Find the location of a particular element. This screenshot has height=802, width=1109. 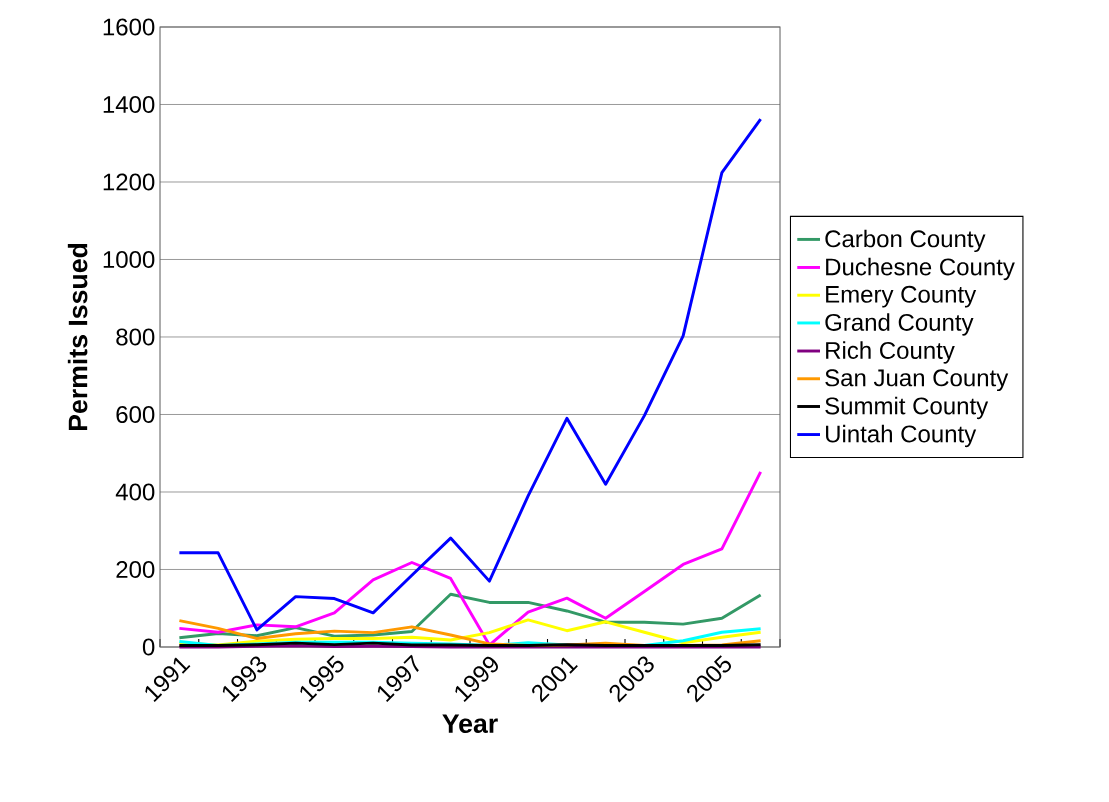

legend-label: Rich County is located at coordinates (890, 352).